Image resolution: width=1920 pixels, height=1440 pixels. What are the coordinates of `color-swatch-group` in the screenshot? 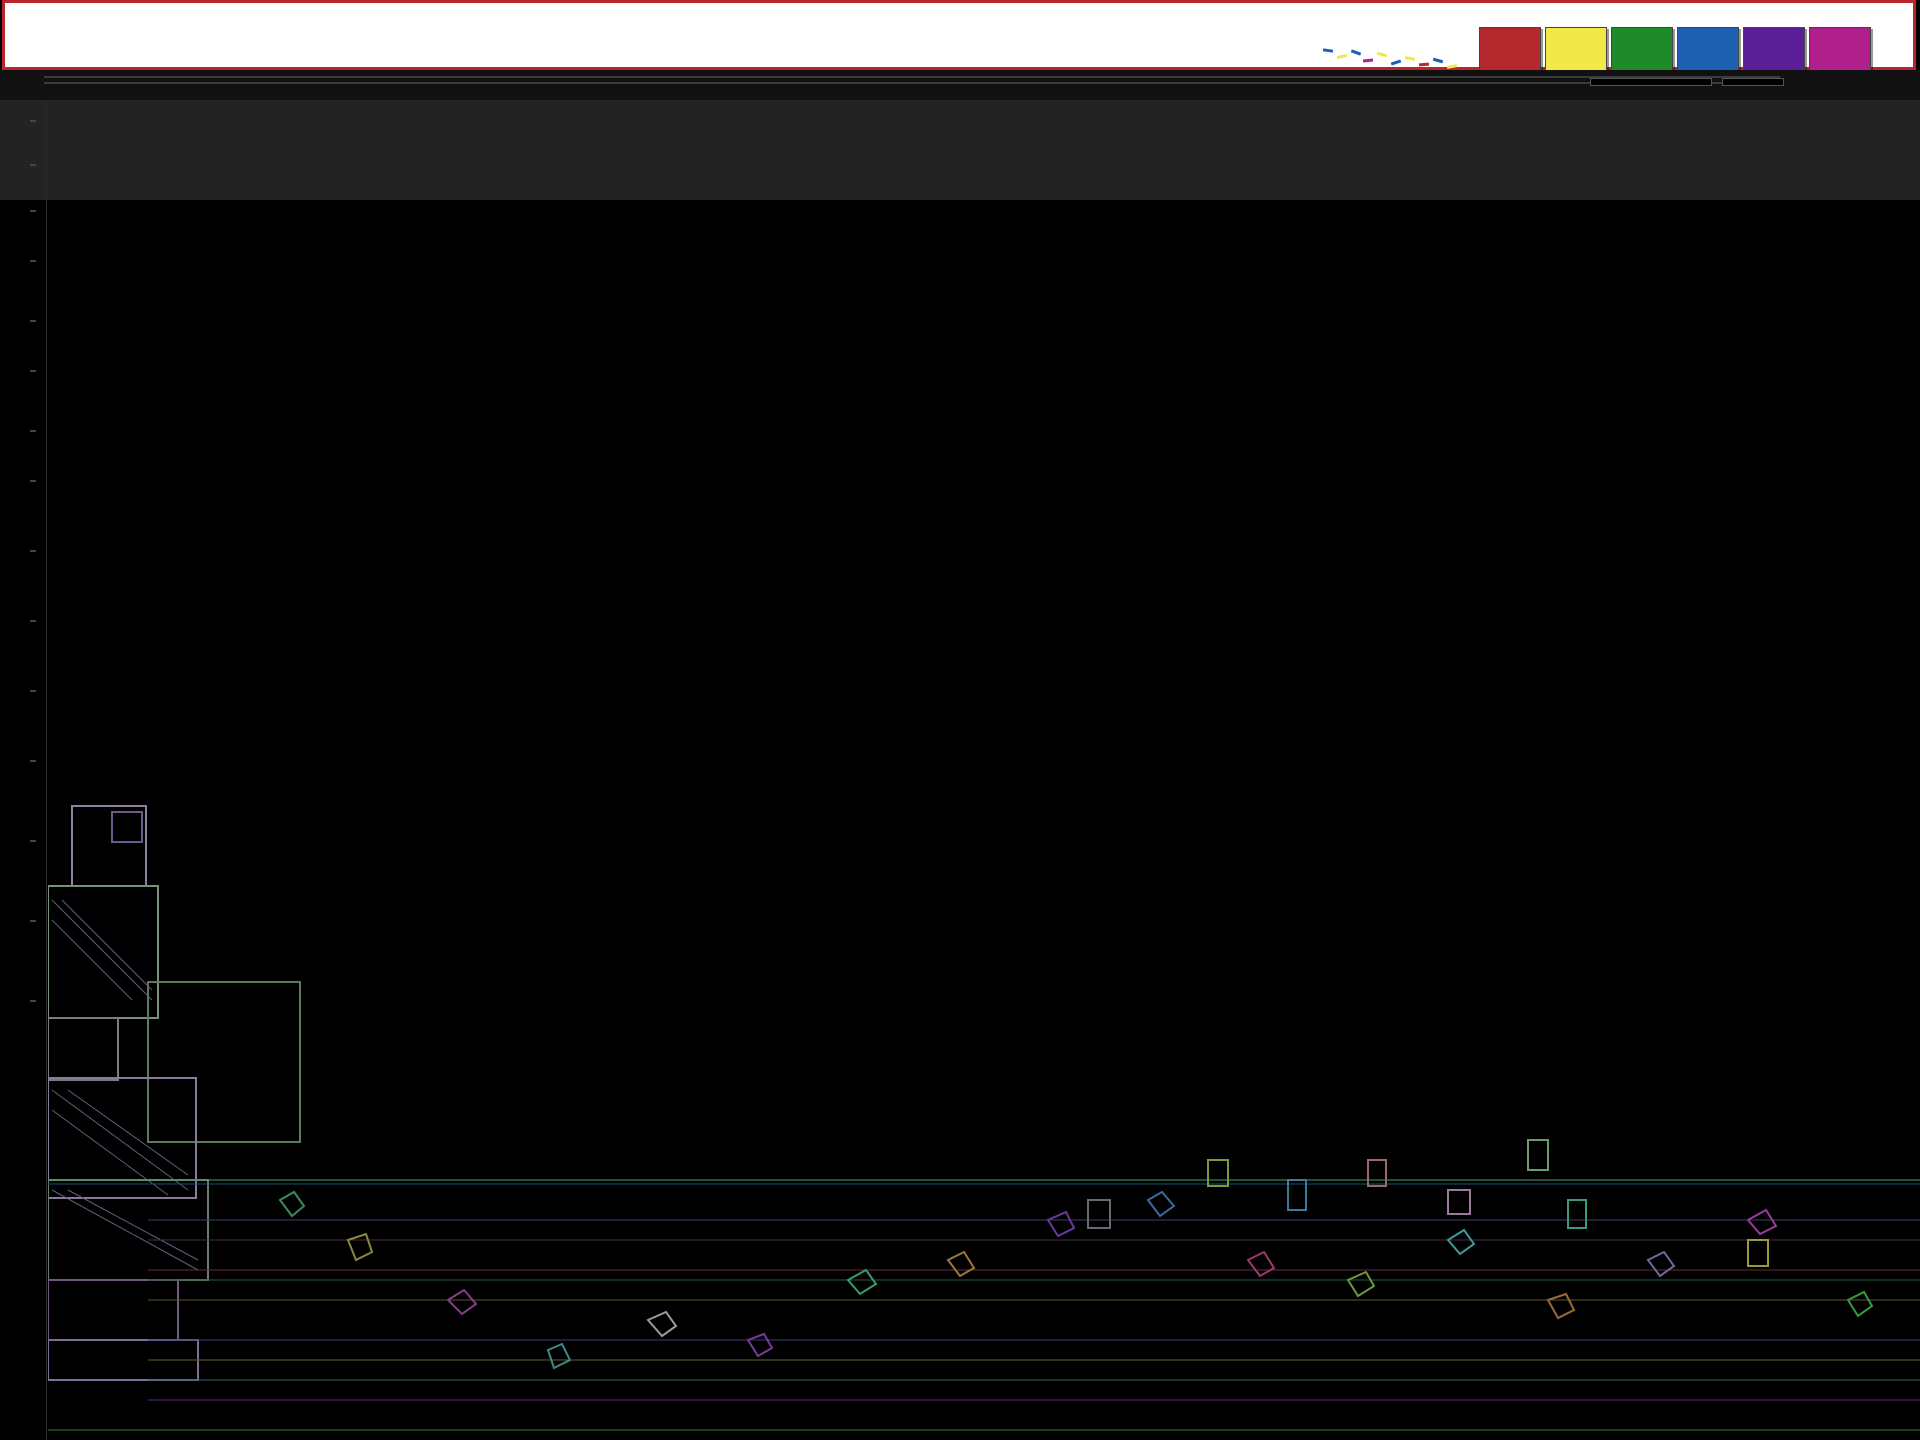 It's located at (1675, 49).